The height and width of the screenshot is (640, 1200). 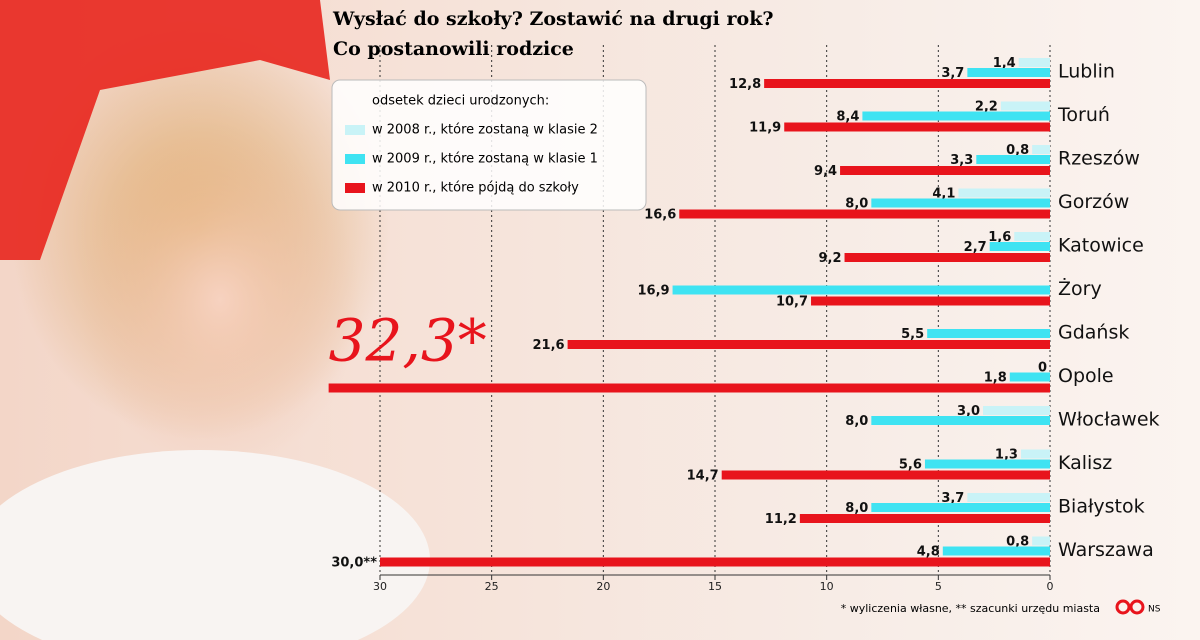 I want to click on category-label: Warszawa, so click(x=1106, y=550).